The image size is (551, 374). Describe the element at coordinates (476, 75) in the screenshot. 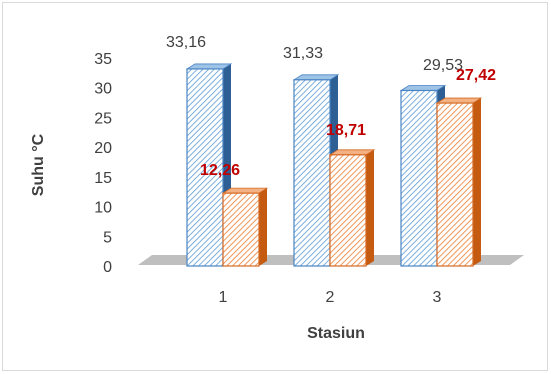

I see `data-label: 27,42` at that location.